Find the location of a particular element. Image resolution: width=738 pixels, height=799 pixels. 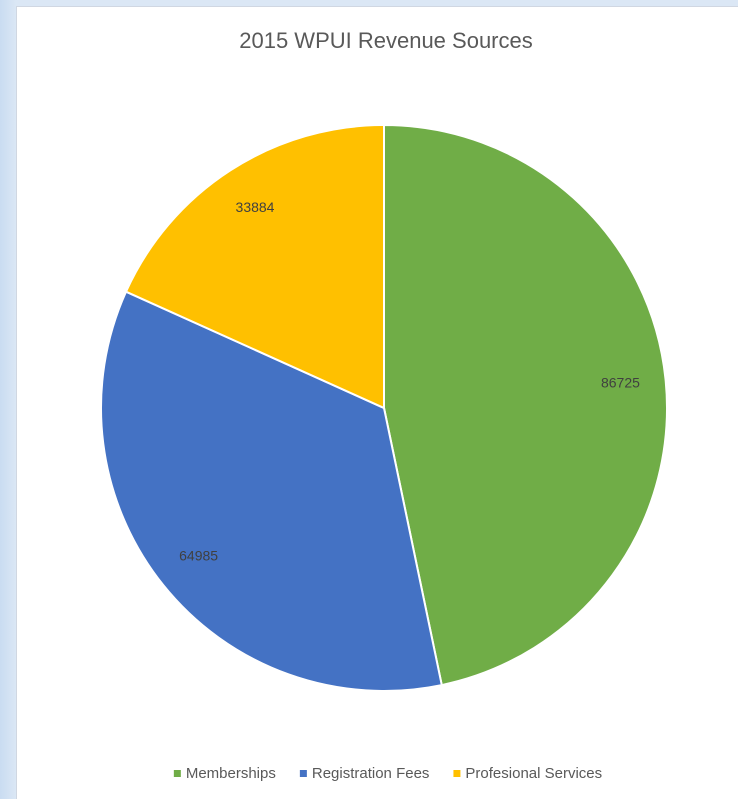

data-label: 33884 is located at coordinates (255, 207).